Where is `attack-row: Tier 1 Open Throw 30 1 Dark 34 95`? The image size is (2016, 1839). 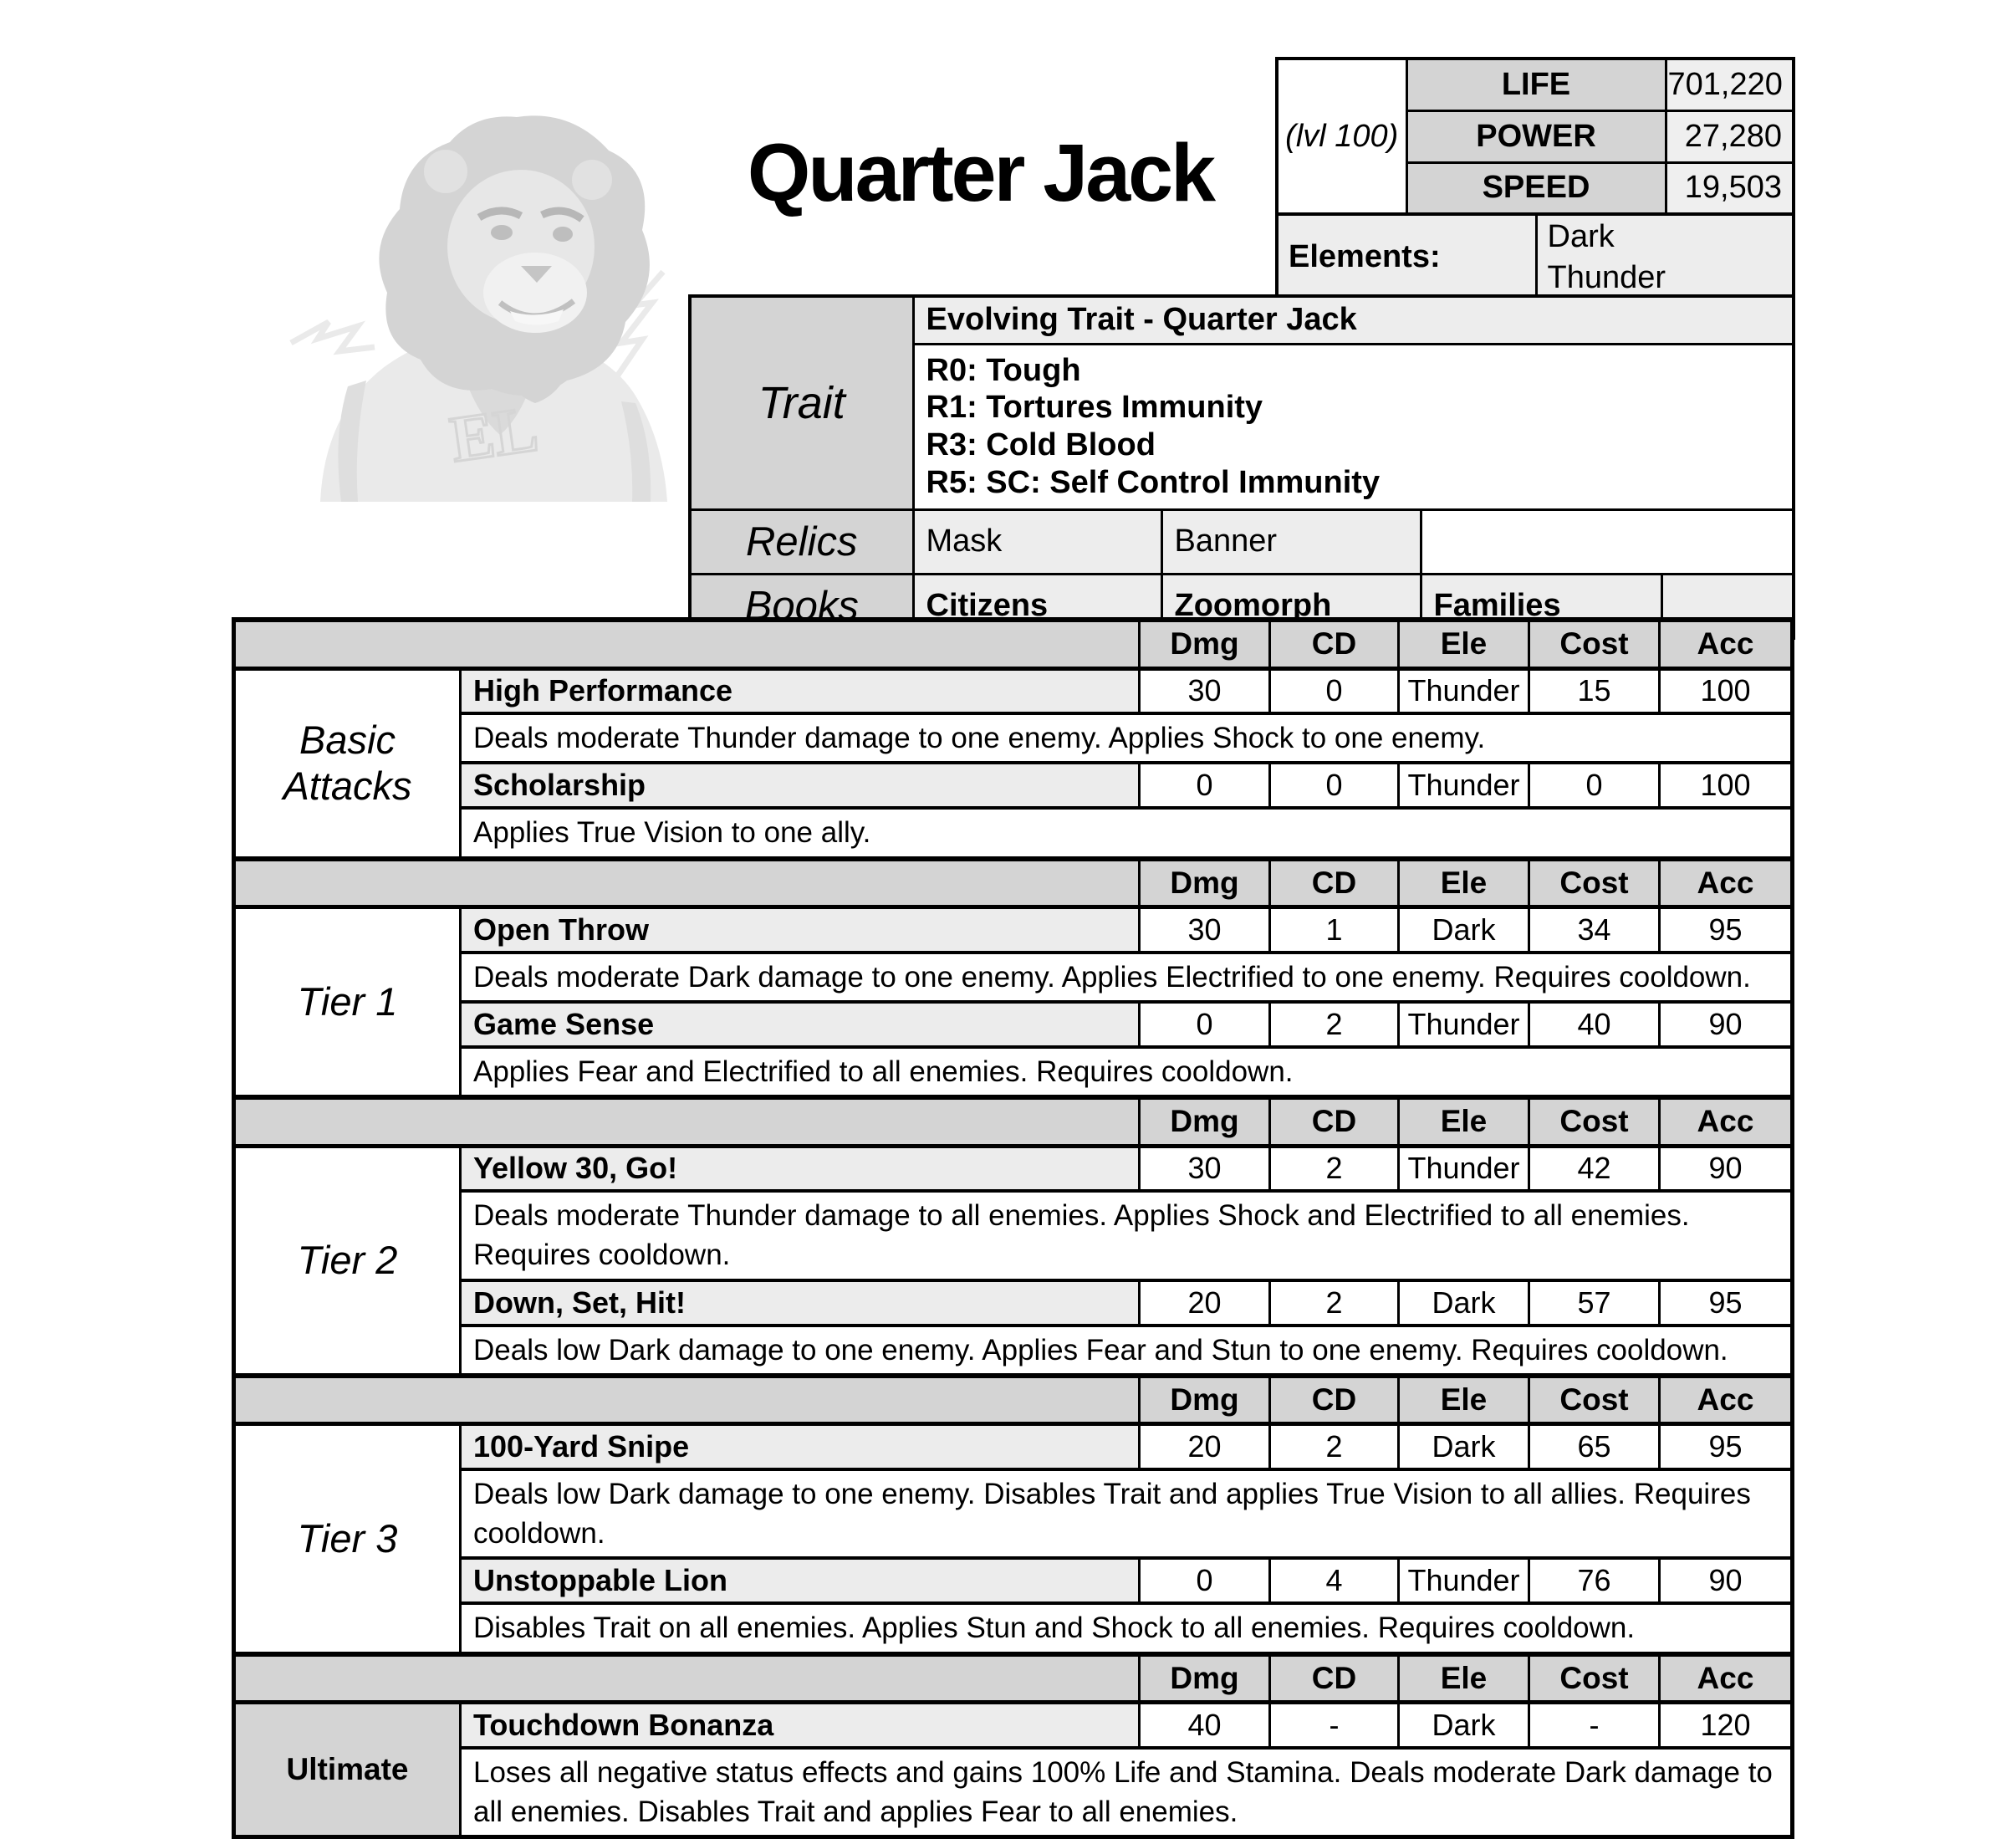 attack-row: Tier 1 Open Throw 30 1 Dark 34 95 is located at coordinates (1013, 1002).